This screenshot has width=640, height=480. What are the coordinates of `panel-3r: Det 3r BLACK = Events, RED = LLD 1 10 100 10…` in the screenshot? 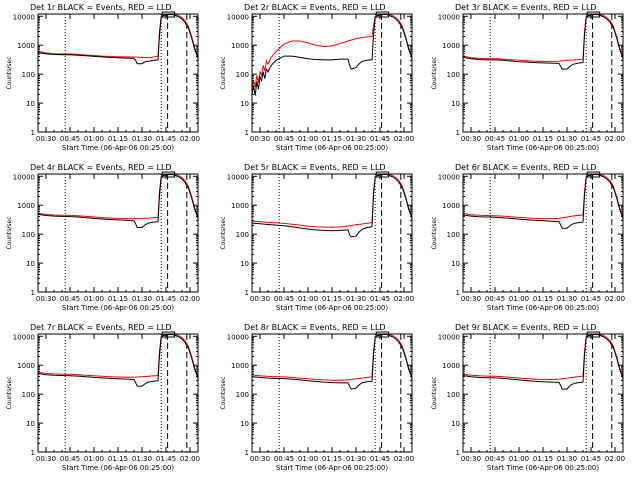 It's located at (528, 77).